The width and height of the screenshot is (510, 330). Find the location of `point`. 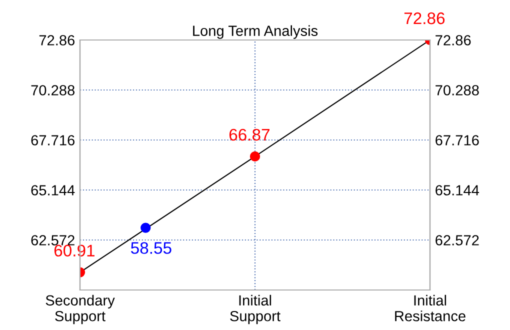

point is located at coordinates (145, 227).